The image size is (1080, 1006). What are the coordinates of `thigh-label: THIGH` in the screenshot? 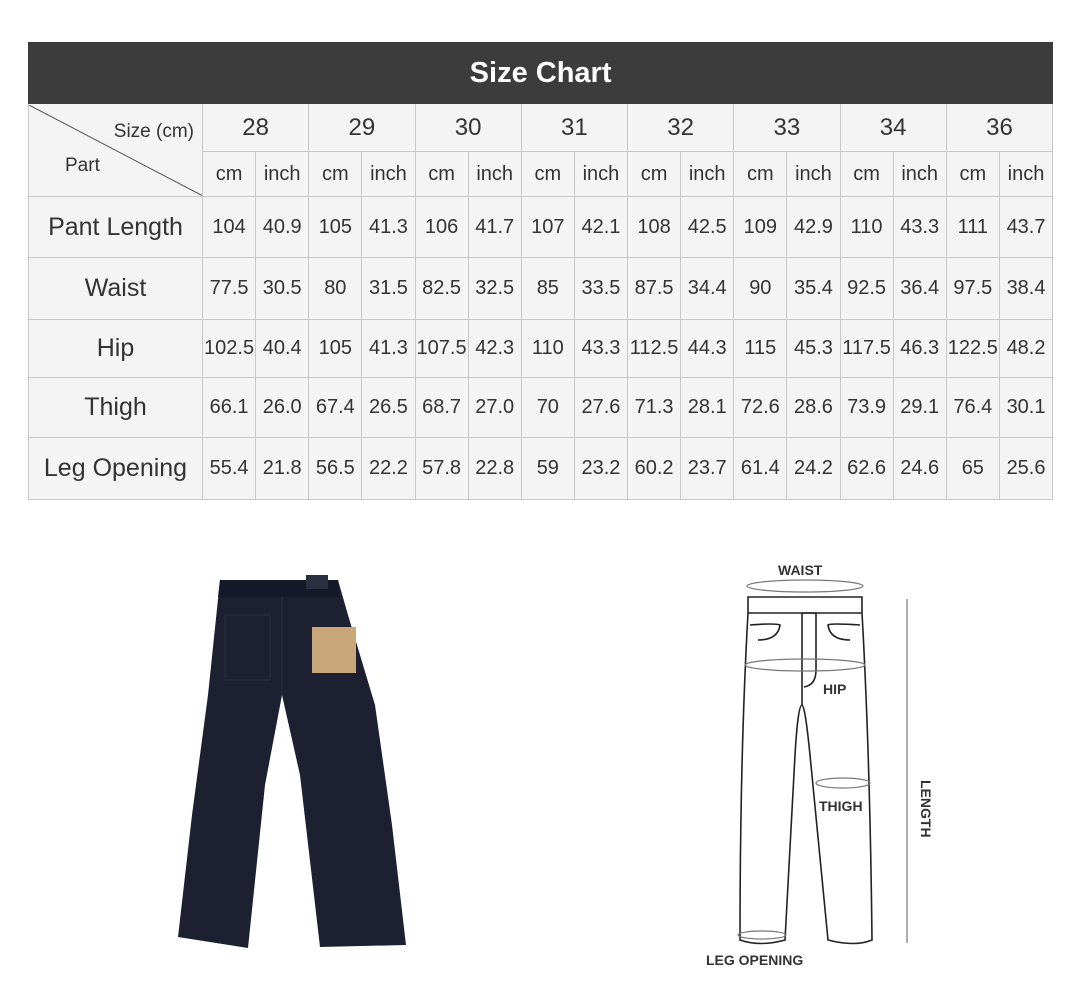 It's located at (841, 806).